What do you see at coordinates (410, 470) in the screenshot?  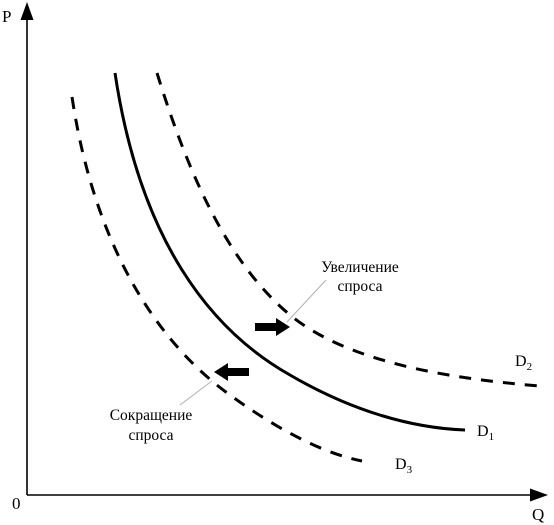 I see `d3-index: 3` at bounding box center [410, 470].